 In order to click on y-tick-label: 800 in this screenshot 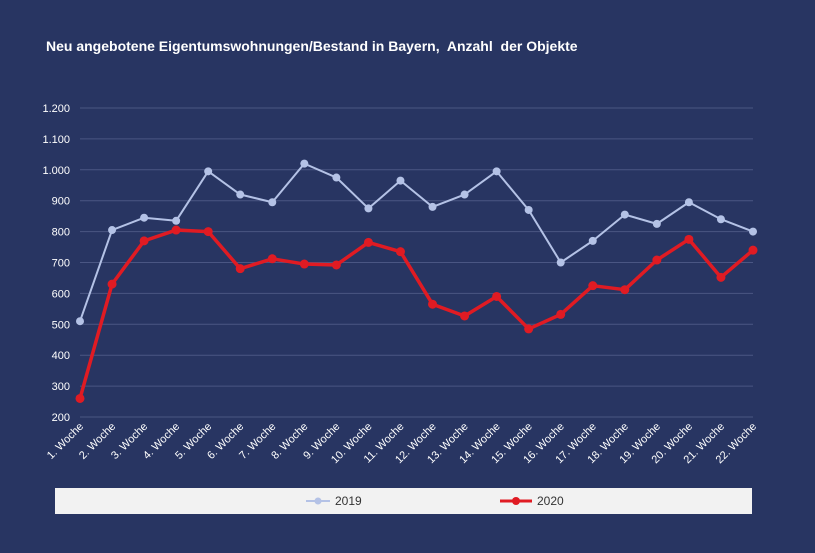, I will do `click(61, 233)`.